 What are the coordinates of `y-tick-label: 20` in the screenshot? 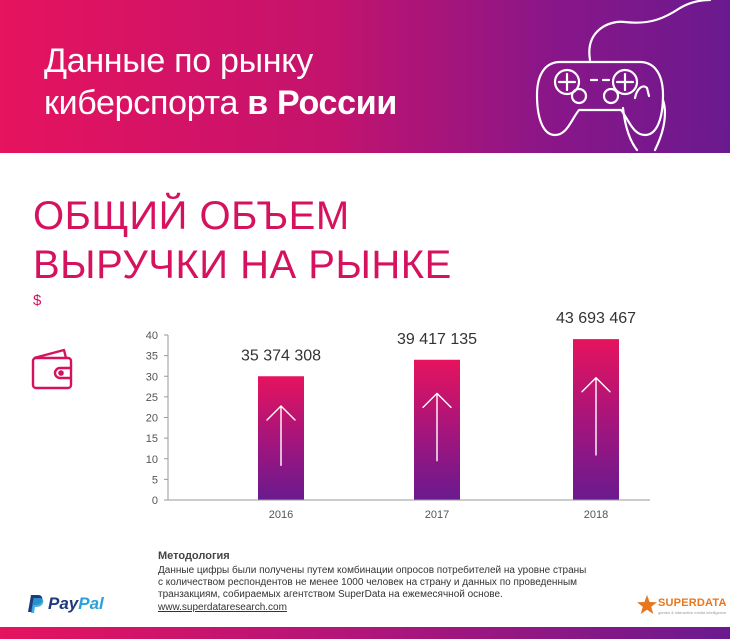 It's located at (152, 419).